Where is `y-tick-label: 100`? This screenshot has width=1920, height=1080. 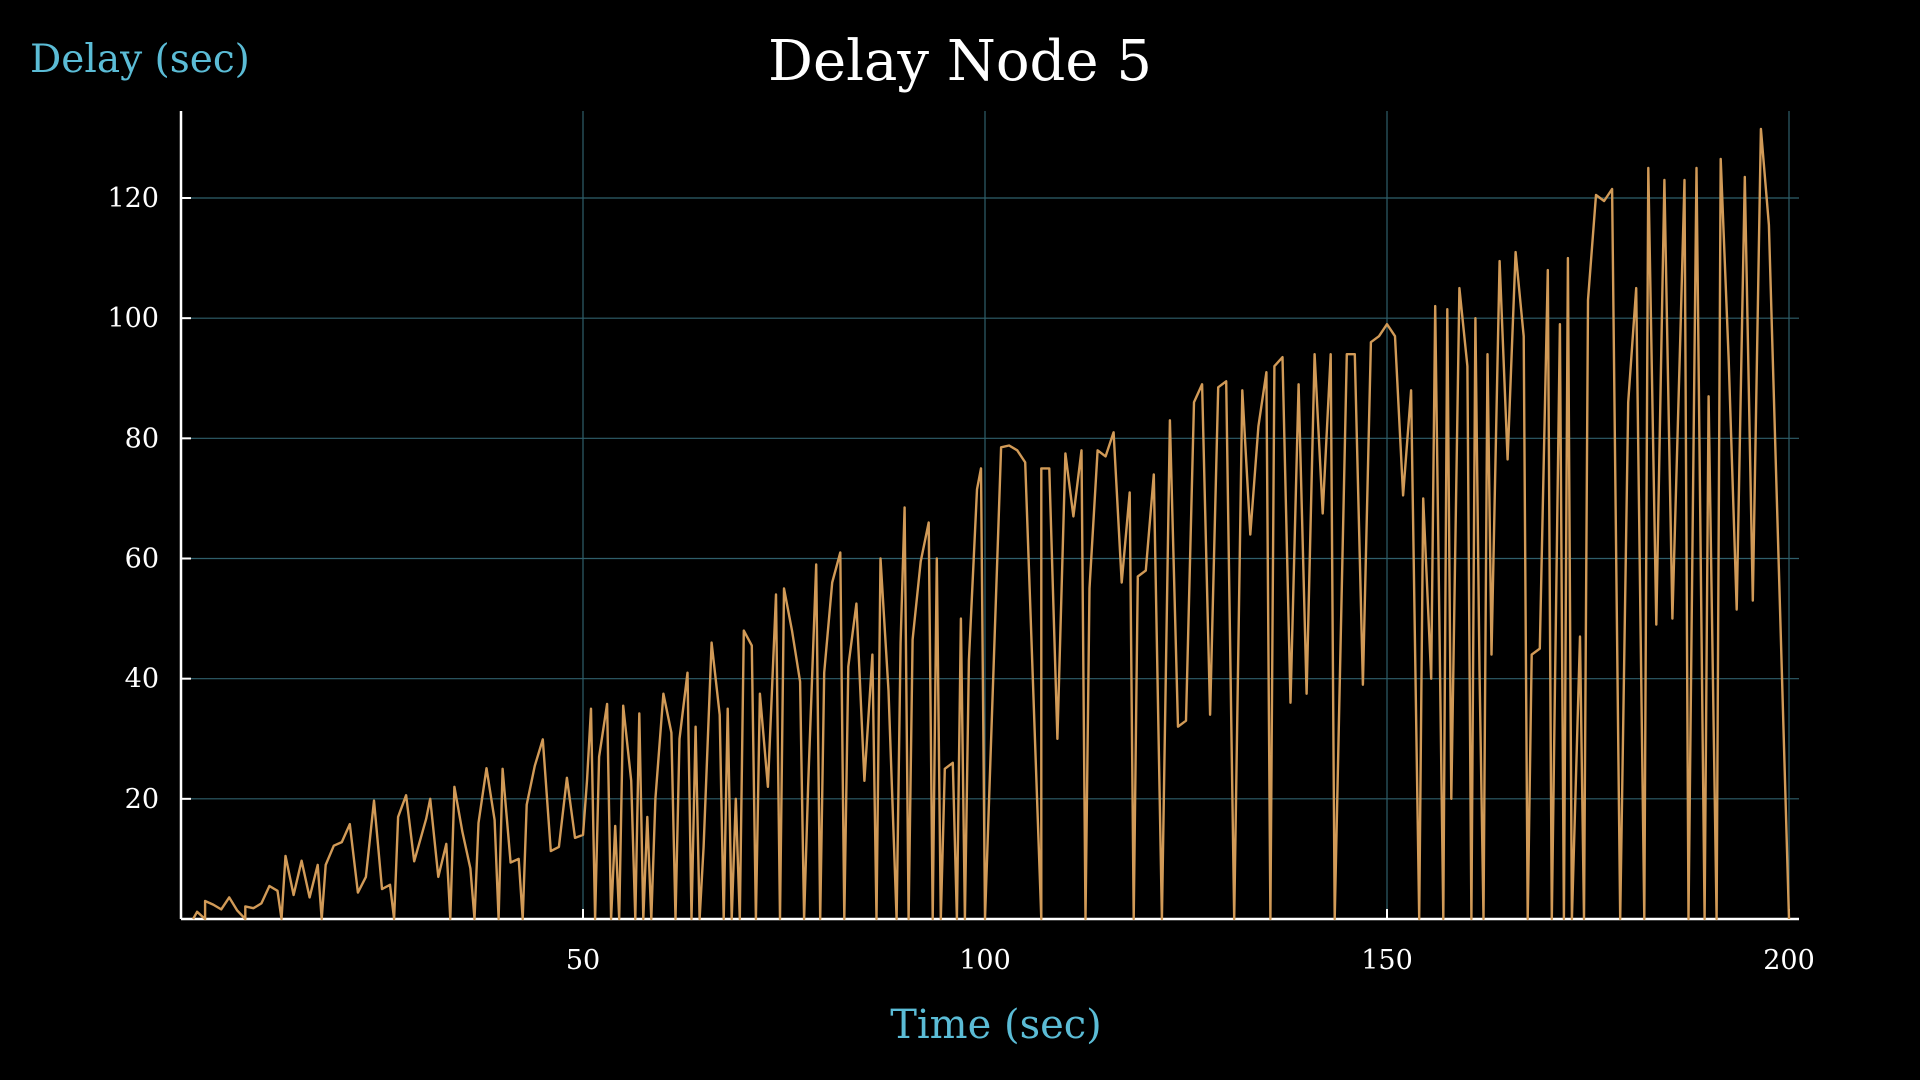 y-tick-label: 100 is located at coordinates (133, 318).